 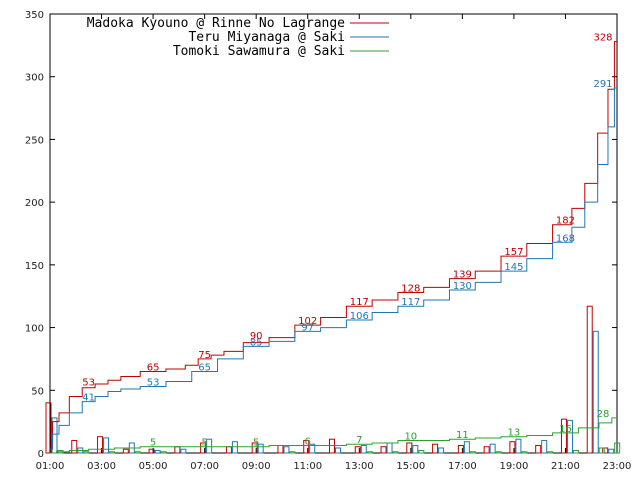 What do you see at coordinates (514, 433) in the screenshot?
I see `data-label: 13` at bounding box center [514, 433].